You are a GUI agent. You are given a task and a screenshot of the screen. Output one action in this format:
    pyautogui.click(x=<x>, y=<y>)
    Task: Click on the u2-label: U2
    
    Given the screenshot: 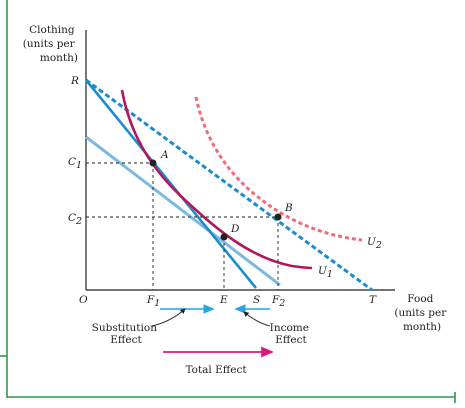 What is the action you would take?
    pyautogui.click(x=374, y=243)
    